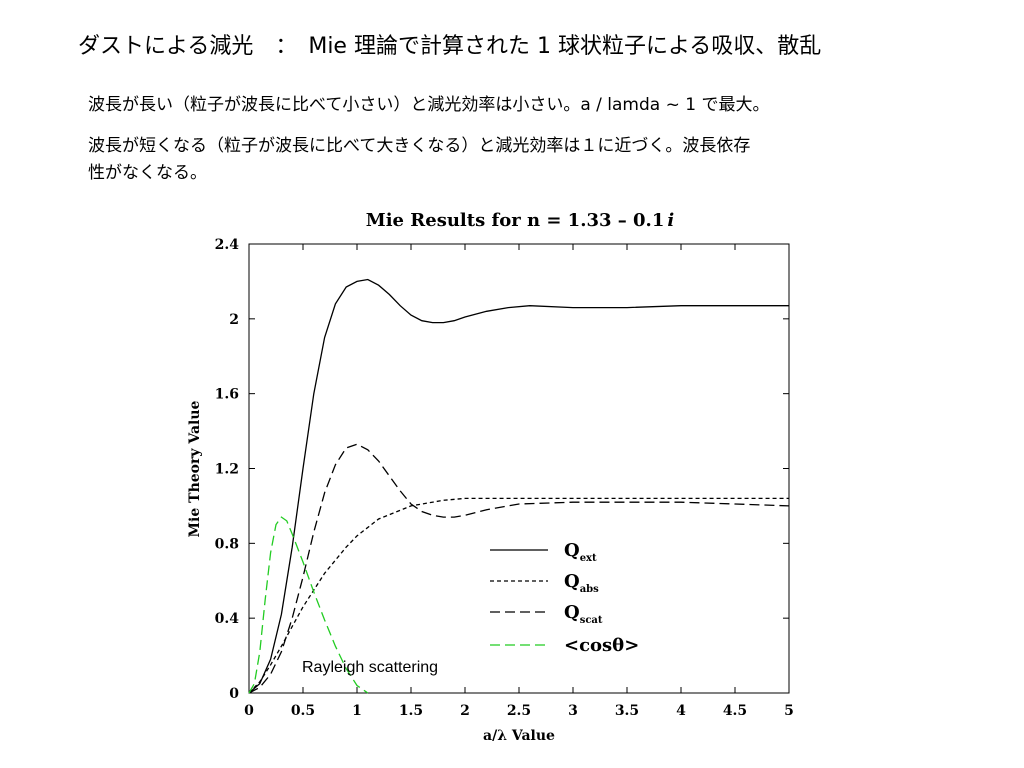  I want to click on legend-label: Qext, so click(580, 552).